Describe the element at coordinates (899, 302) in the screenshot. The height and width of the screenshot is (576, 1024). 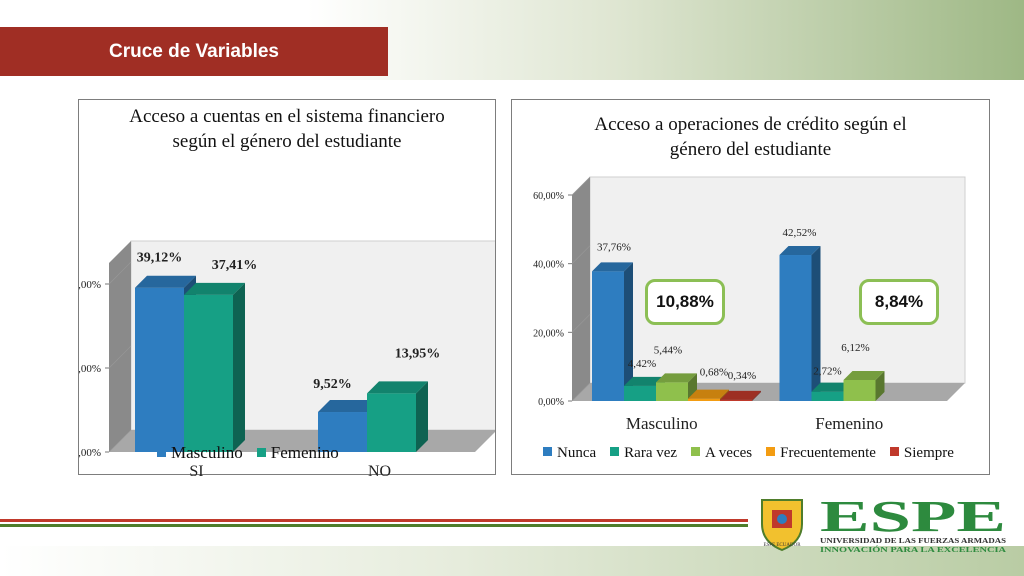
I see `callout-femenino-total: 8,84%` at that location.